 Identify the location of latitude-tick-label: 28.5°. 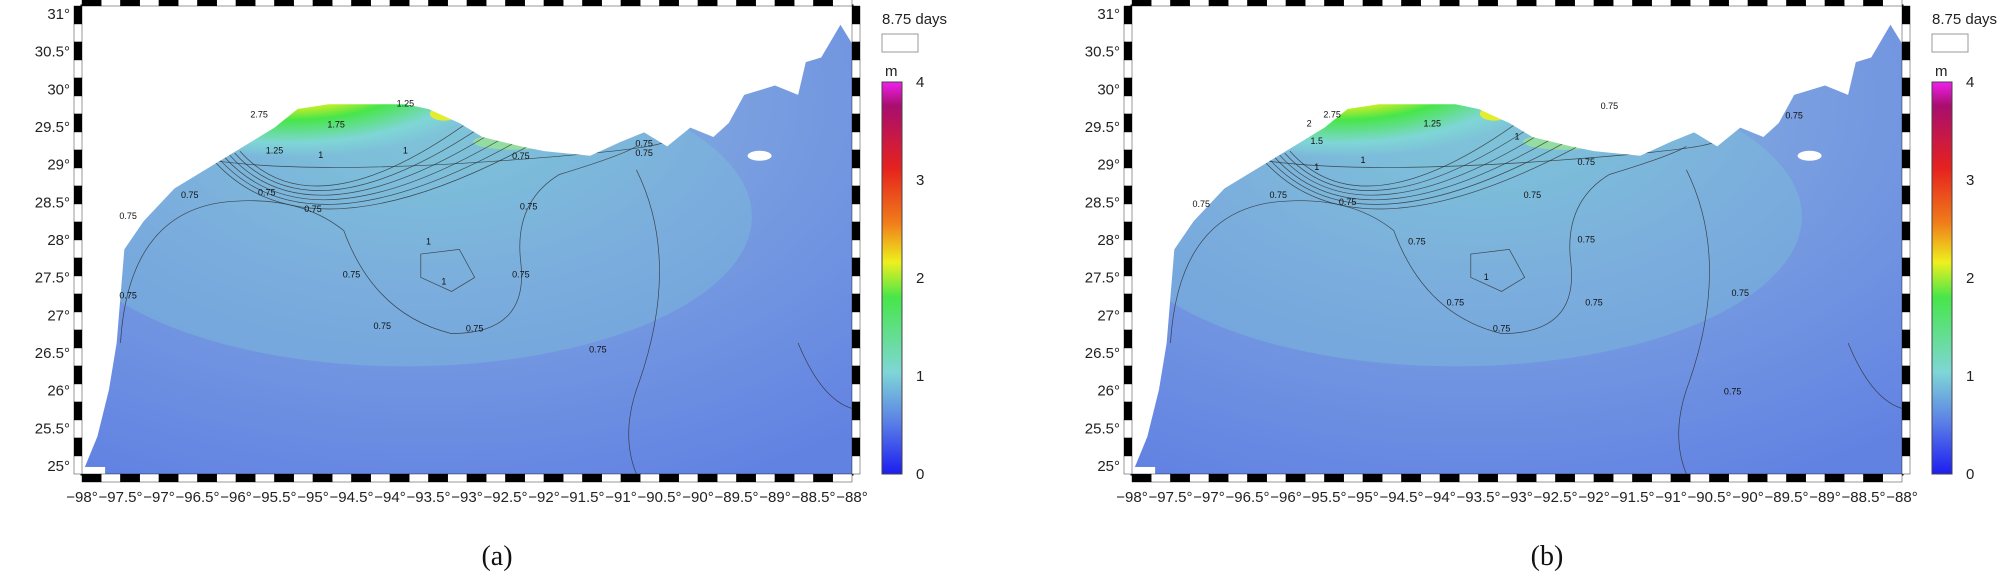
(1102, 202).